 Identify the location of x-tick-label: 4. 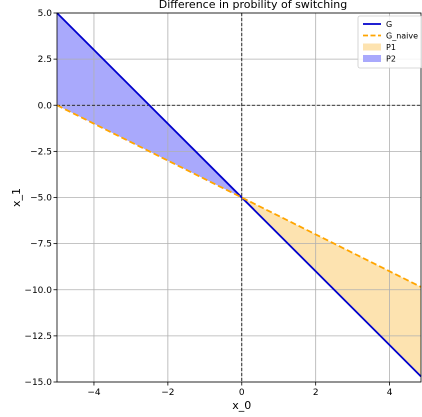
(390, 393).